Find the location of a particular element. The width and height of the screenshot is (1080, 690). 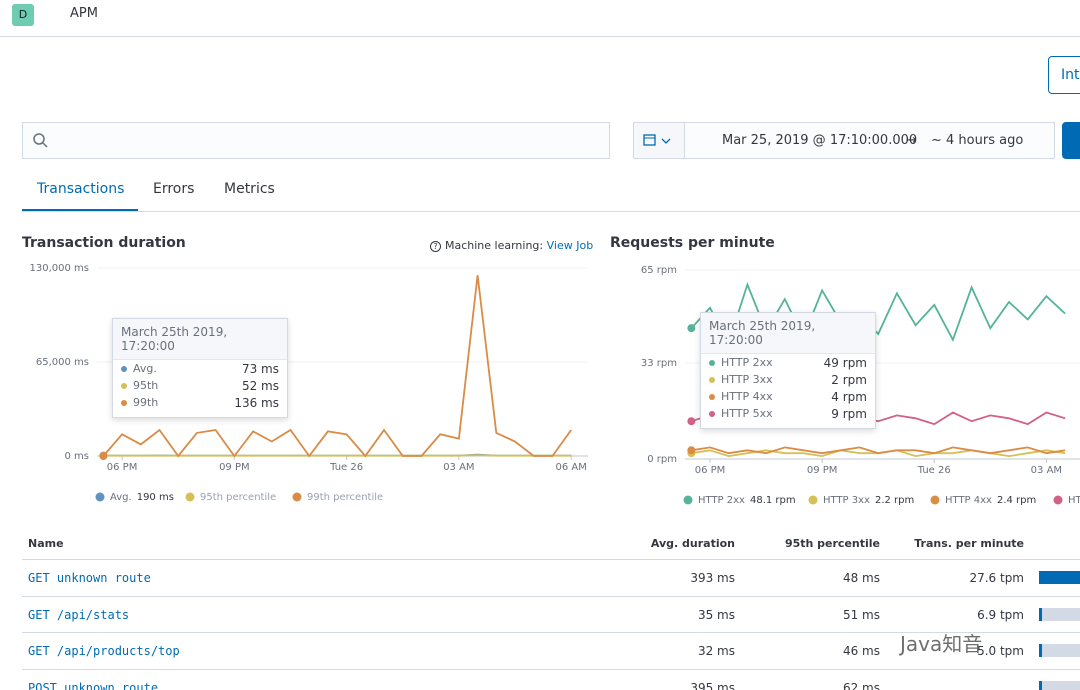

tooltip-label: HTTP 5xx is located at coordinates (747, 413).